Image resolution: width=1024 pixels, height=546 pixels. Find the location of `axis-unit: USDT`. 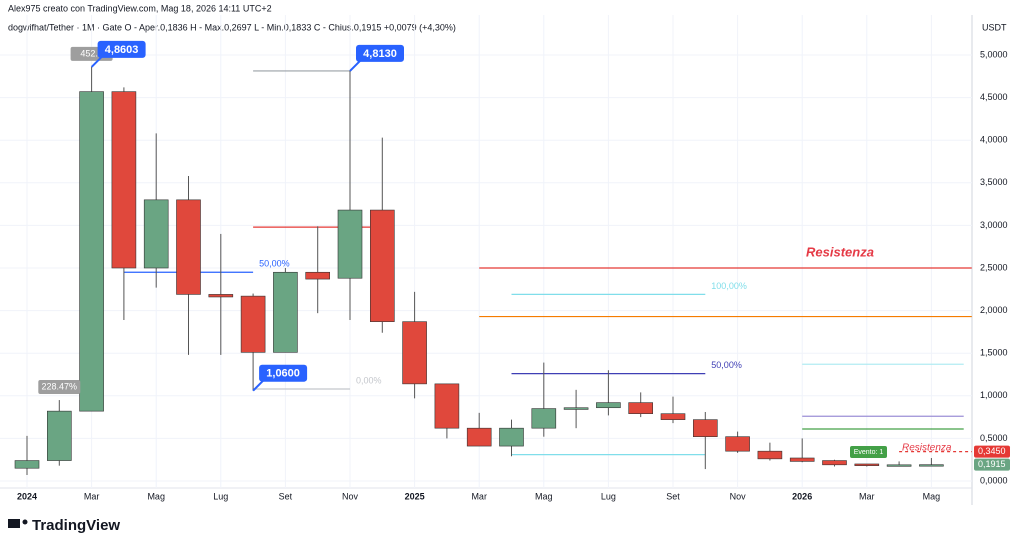

axis-unit: USDT is located at coordinates (994, 27).